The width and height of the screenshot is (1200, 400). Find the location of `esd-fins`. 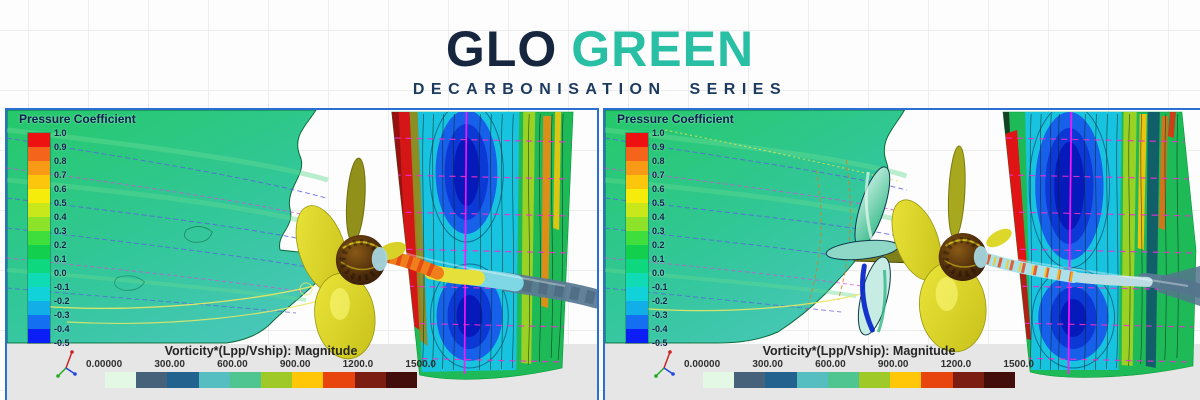

esd-fins is located at coordinates (862, 251).